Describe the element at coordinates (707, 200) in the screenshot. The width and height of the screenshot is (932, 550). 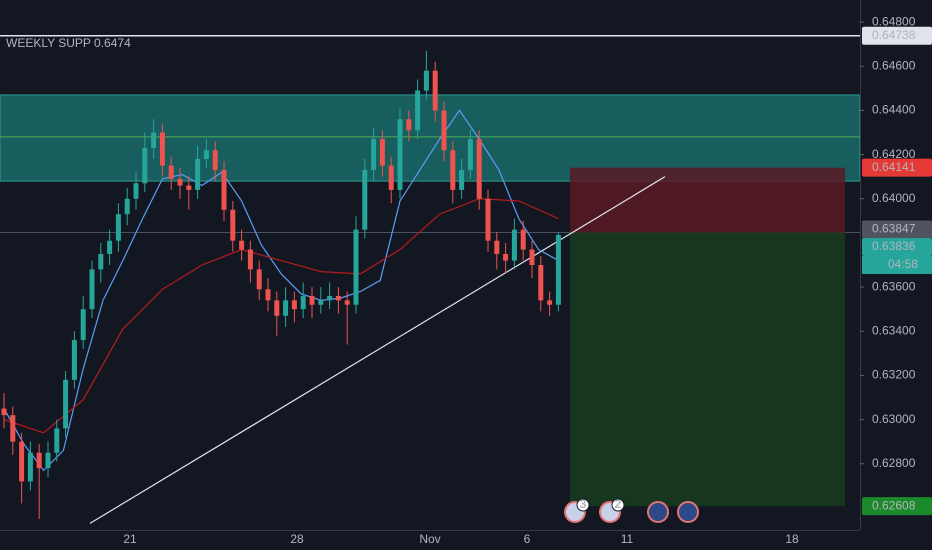
I see `stop-zone` at that location.